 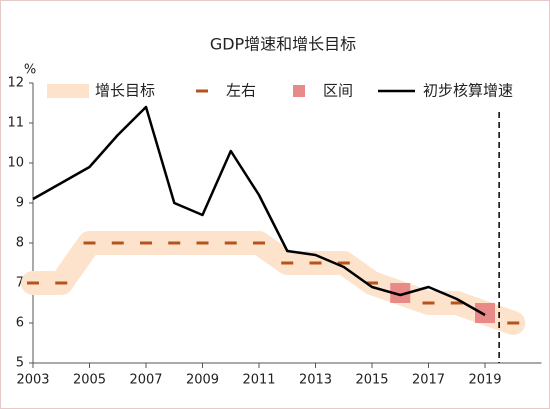 I want to click on y-tick-label: 5, so click(x=20, y=363).